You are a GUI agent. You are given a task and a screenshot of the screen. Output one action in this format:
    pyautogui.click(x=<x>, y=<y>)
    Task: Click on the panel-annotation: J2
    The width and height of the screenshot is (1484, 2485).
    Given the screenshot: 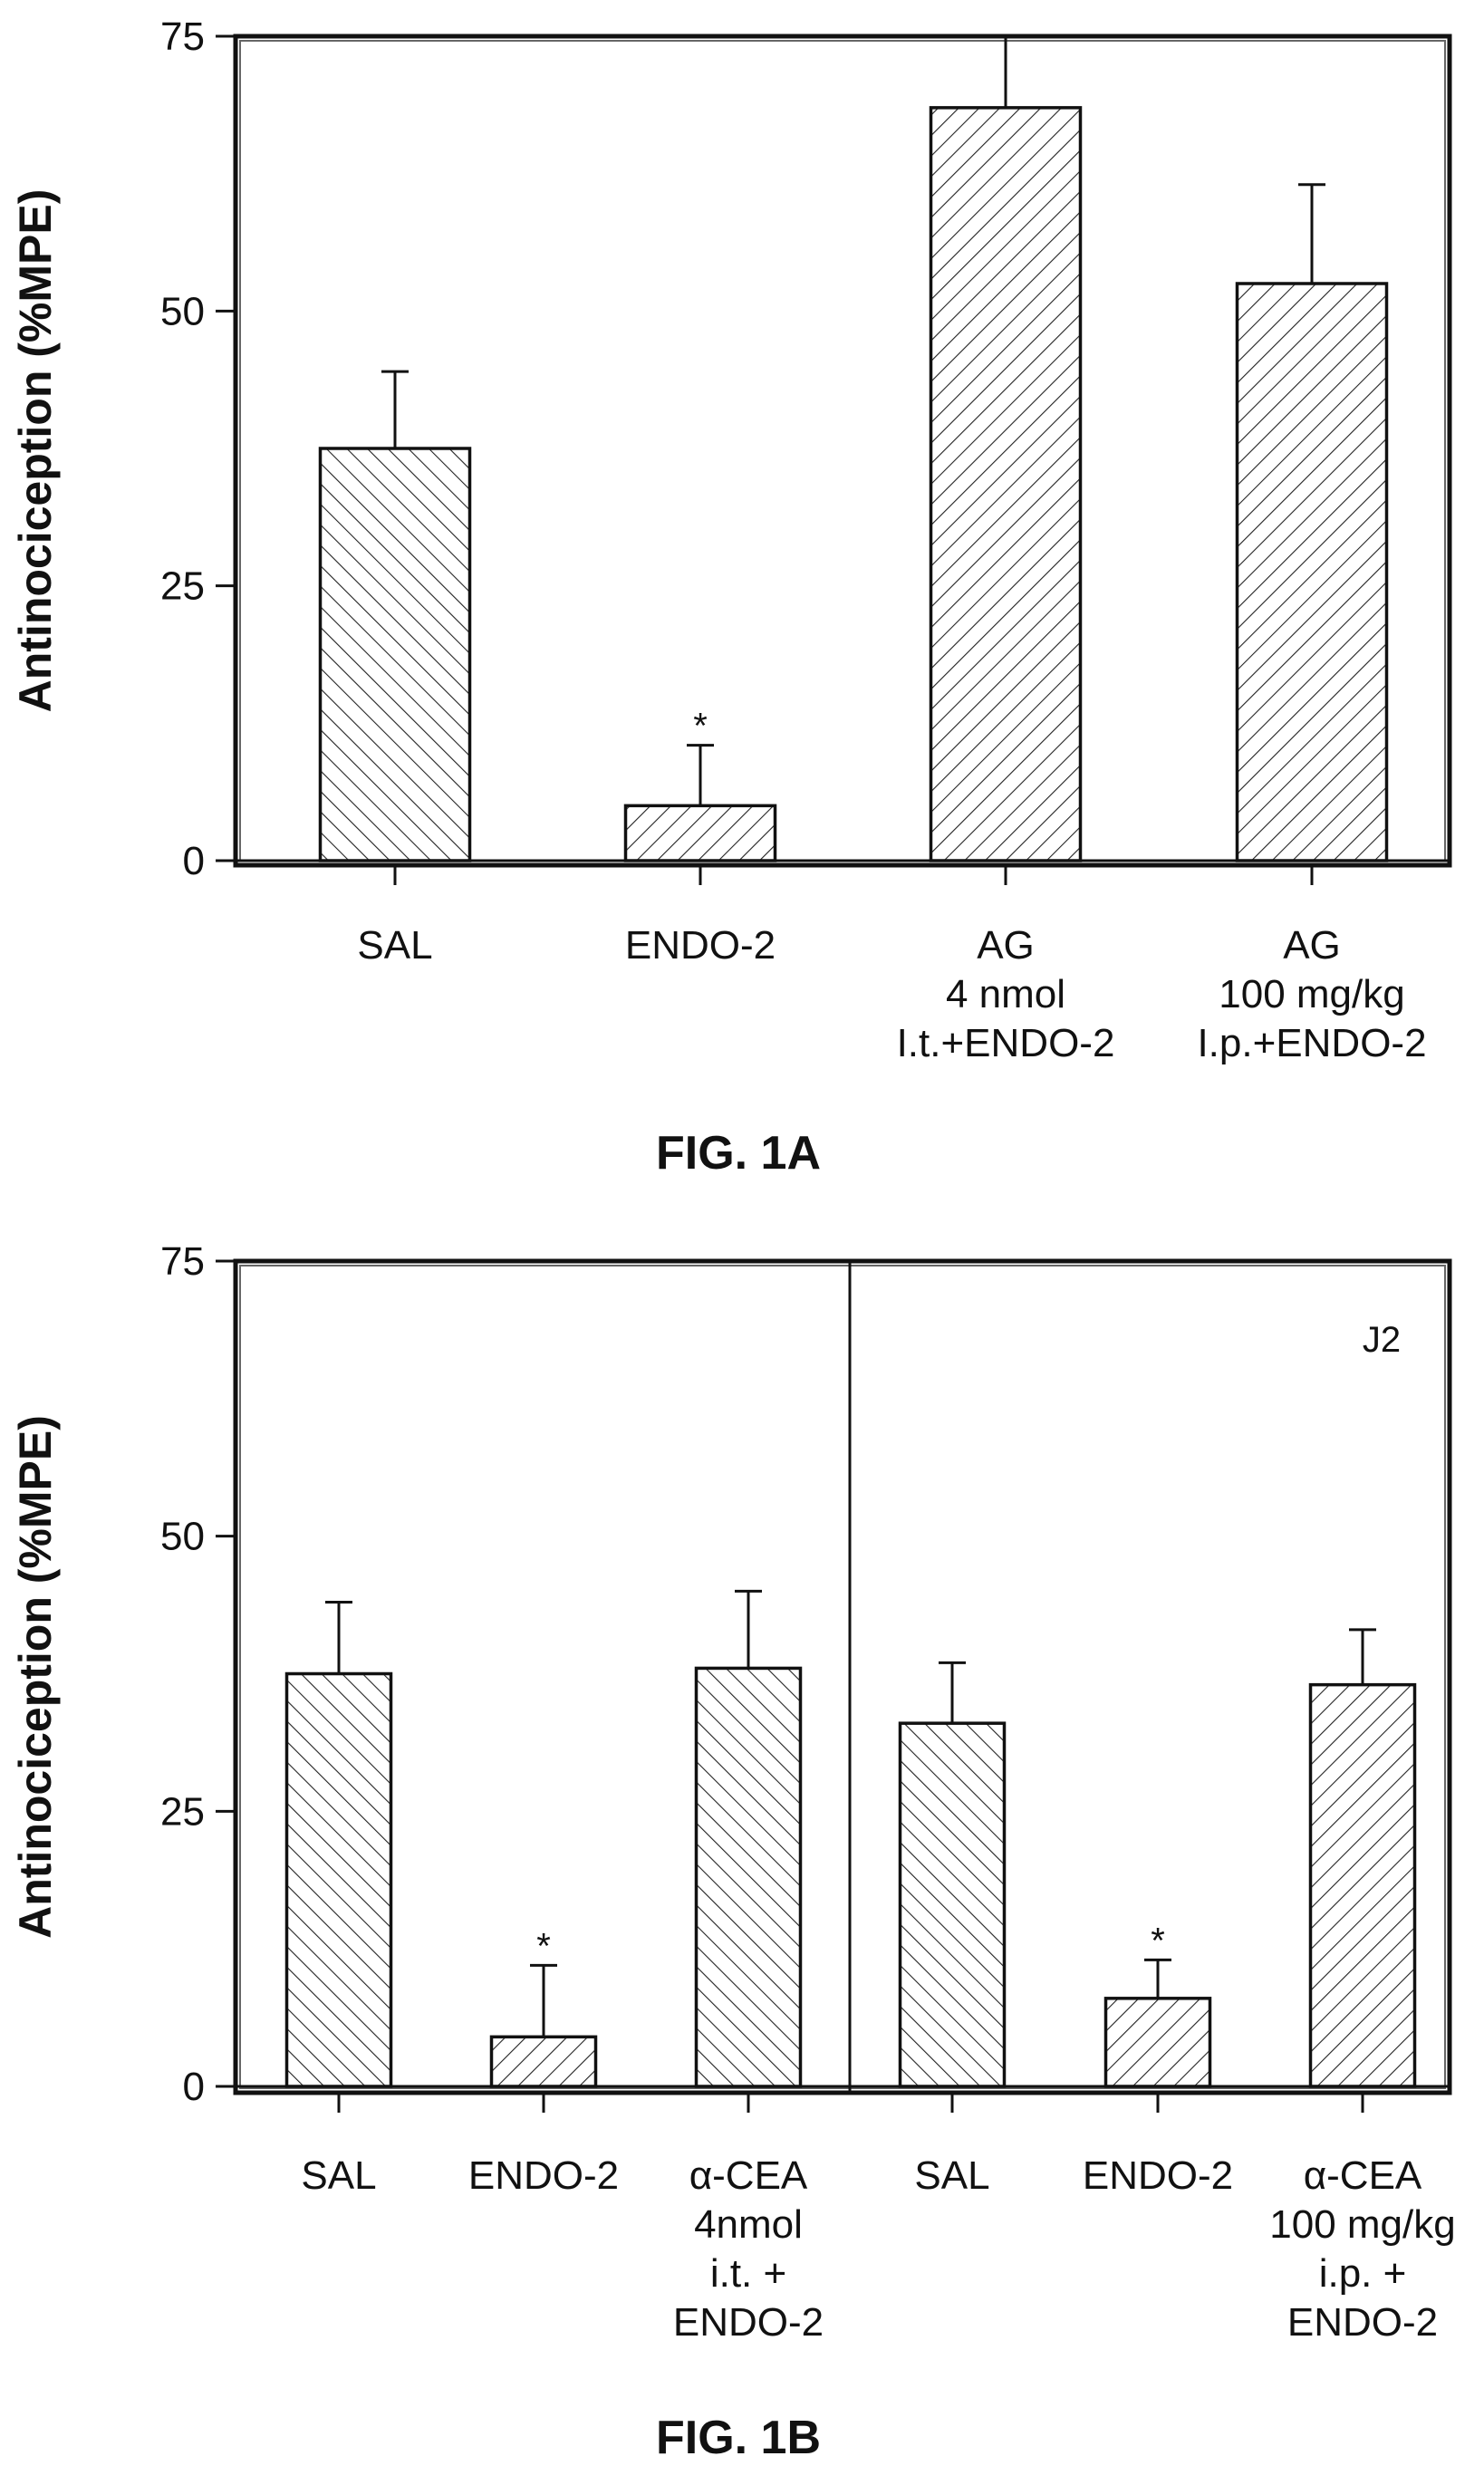 What is the action you would take?
    pyautogui.click(x=1382, y=1340)
    